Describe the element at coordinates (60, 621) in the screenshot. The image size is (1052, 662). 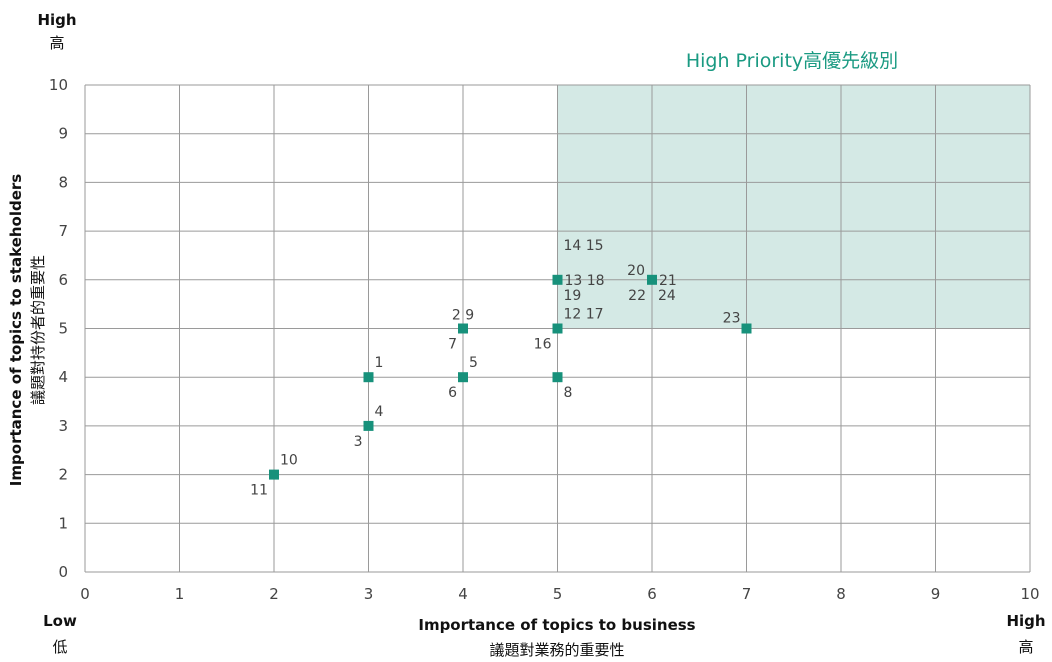
I see `corner-bottom-left-low-en: Low` at that location.